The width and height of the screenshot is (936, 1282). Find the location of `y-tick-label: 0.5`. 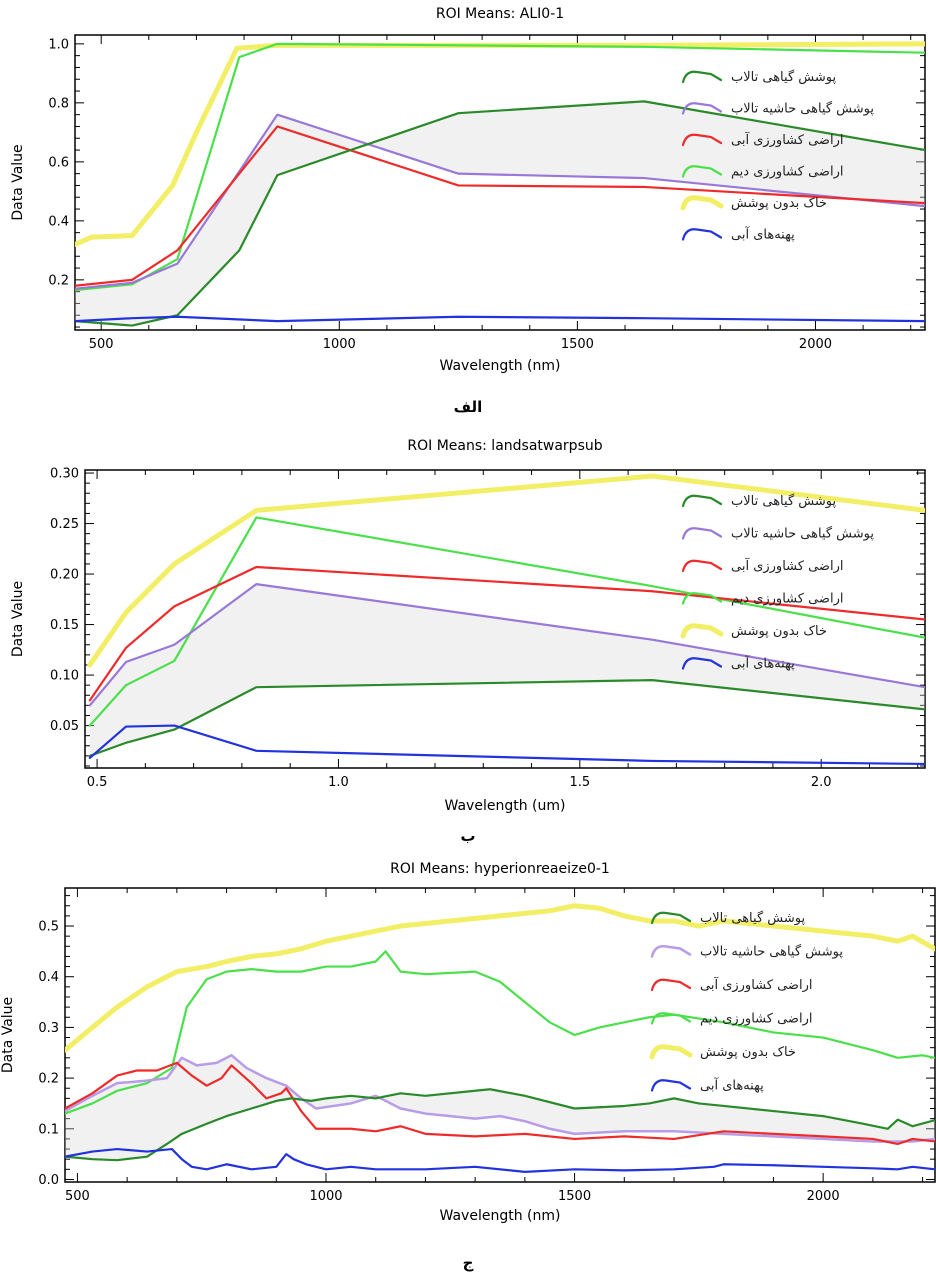

y-tick-label: 0.5 is located at coordinates (48, 927).